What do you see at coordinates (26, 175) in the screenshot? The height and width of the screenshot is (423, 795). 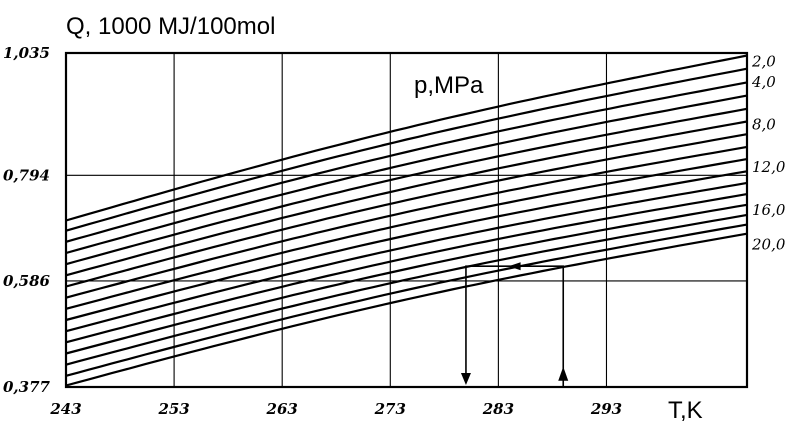 I see `y-tick-label: 0,794` at bounding box center [26, 175].